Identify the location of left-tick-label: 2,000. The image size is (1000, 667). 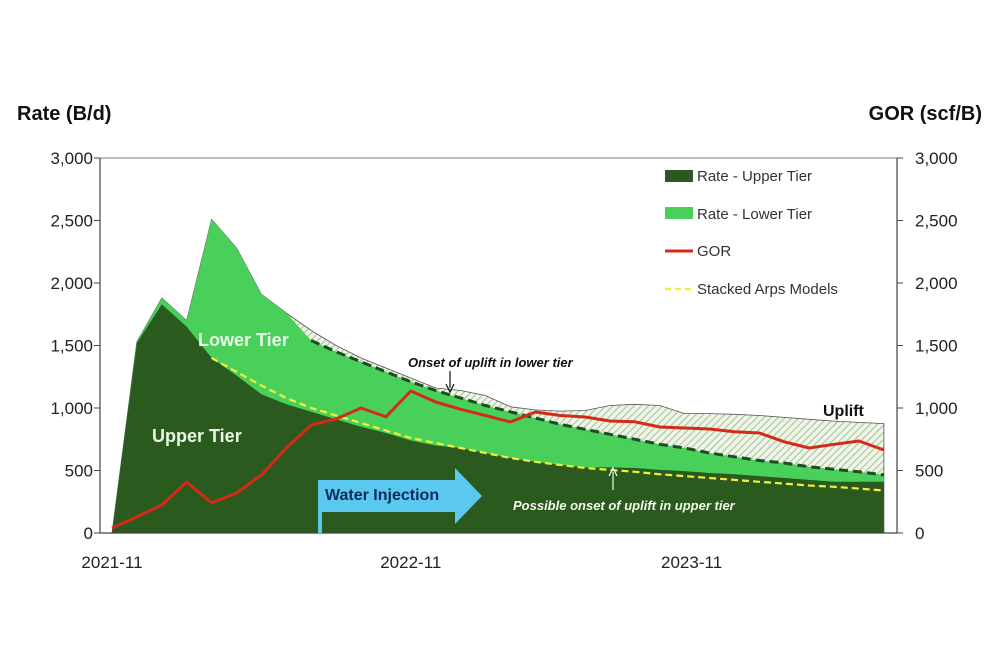
(71, 283).